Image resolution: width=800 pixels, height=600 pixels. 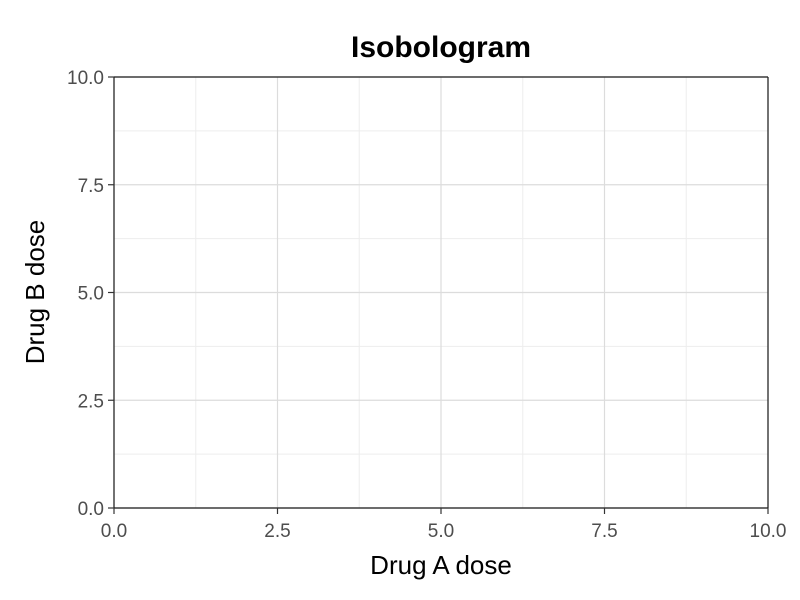 I want to click on x-tick-label: 5.0, so click(x=441, y=531).